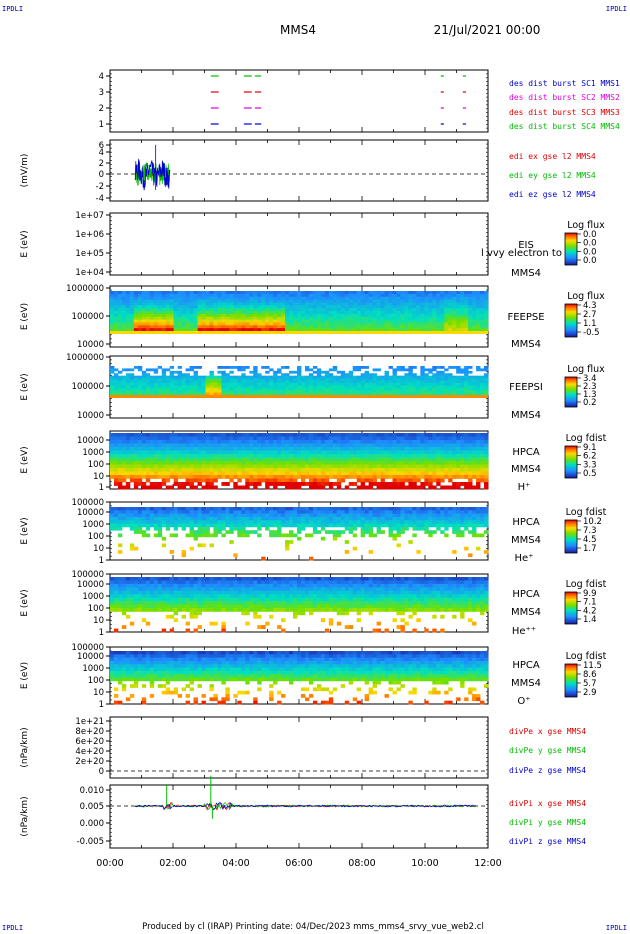  What do you see at coordinates (526, 245) in the screenshot?
I see `instrument-label: EIS` at bounding box center [526, 245].